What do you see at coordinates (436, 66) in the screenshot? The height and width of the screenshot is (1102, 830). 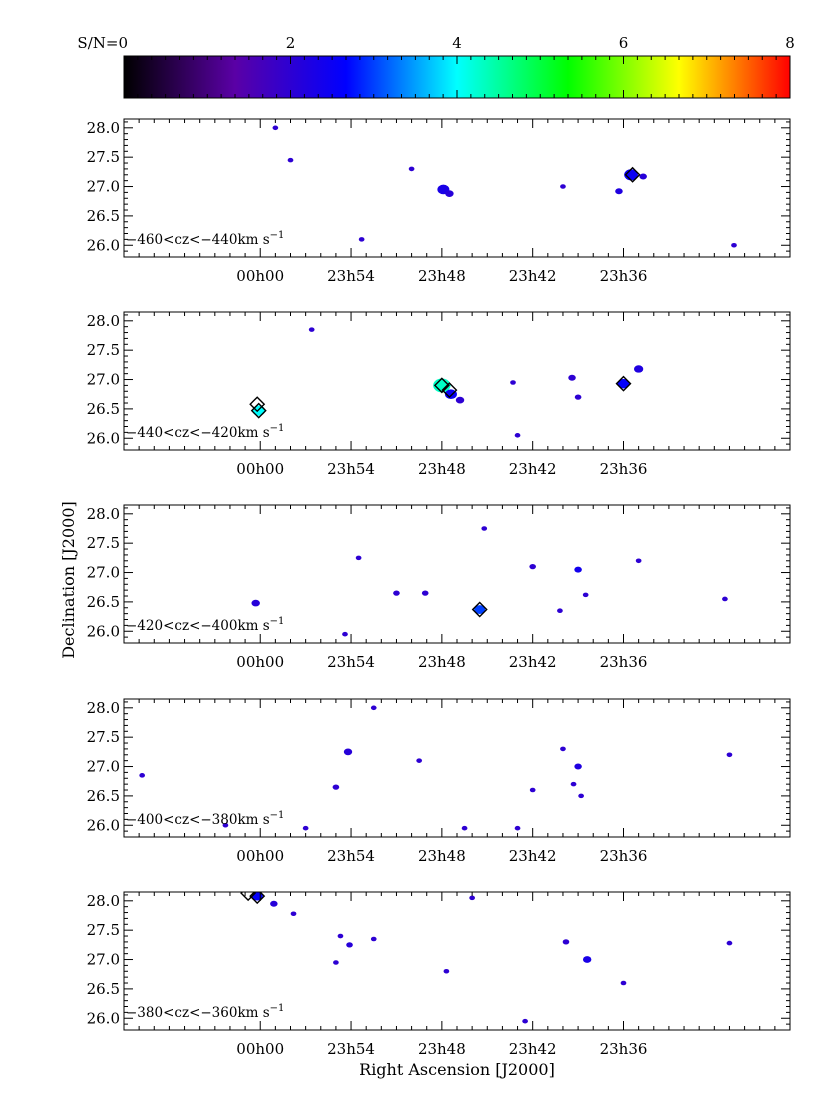 I see `colorbar-ticks: S/N=0 2 4 6 8` at bounding box center [436, 66].